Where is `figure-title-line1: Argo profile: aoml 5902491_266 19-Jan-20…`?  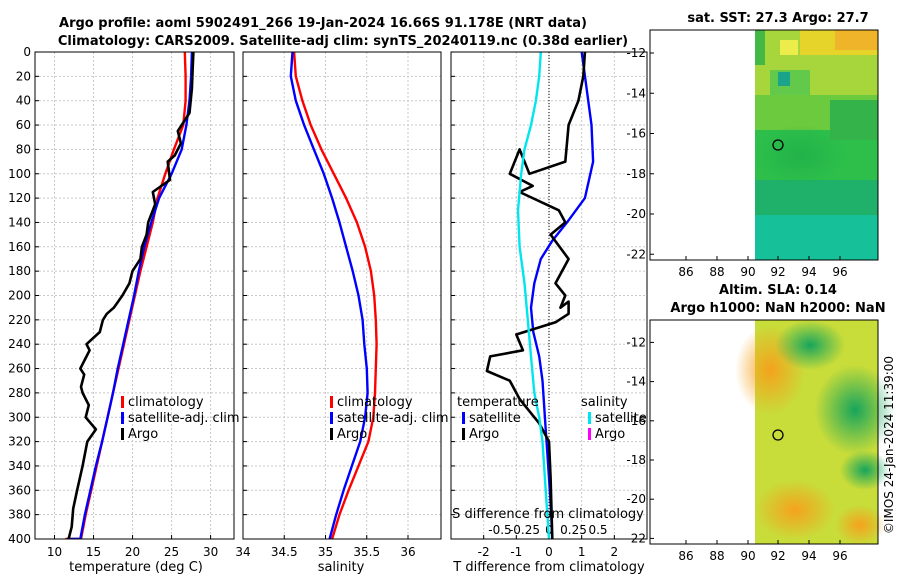 figure-title-line1: Argo profile: aoml 5902491_266 19-Jan-20… is located at coordinates (323, 23).